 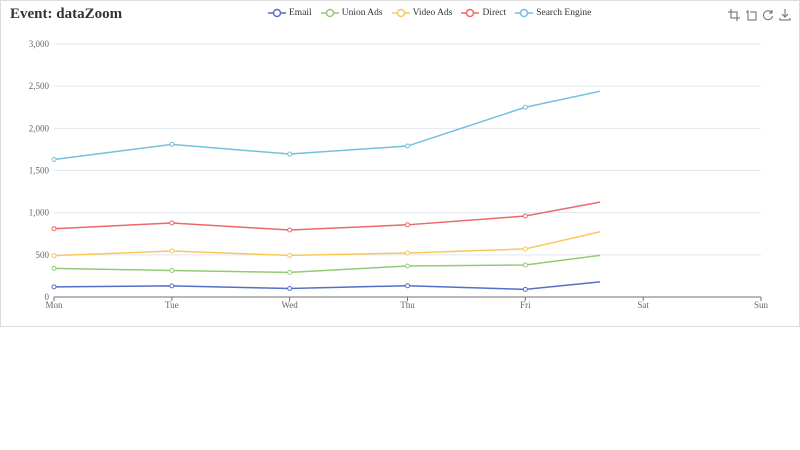 What do you see at coordinates (407, 305) in the screenshot?
I see `x-tick-label: Thu` at bounding box center [407, 305].